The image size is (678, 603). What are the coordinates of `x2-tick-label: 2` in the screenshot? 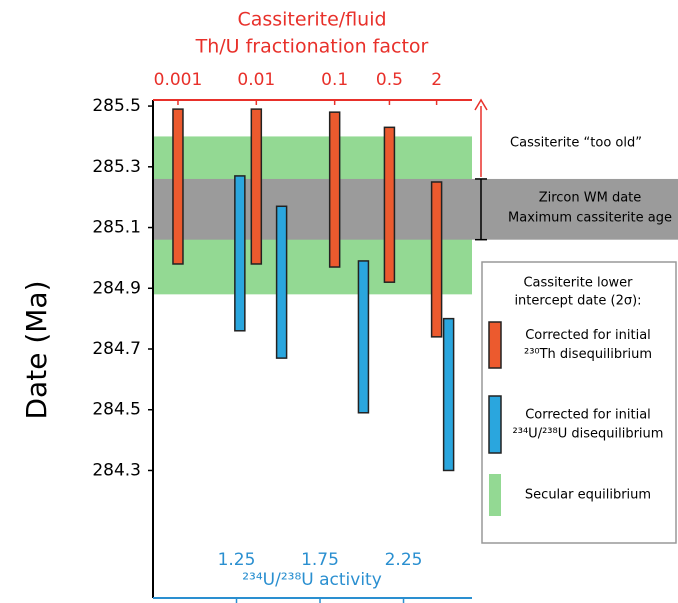 It's located at (436, 80).